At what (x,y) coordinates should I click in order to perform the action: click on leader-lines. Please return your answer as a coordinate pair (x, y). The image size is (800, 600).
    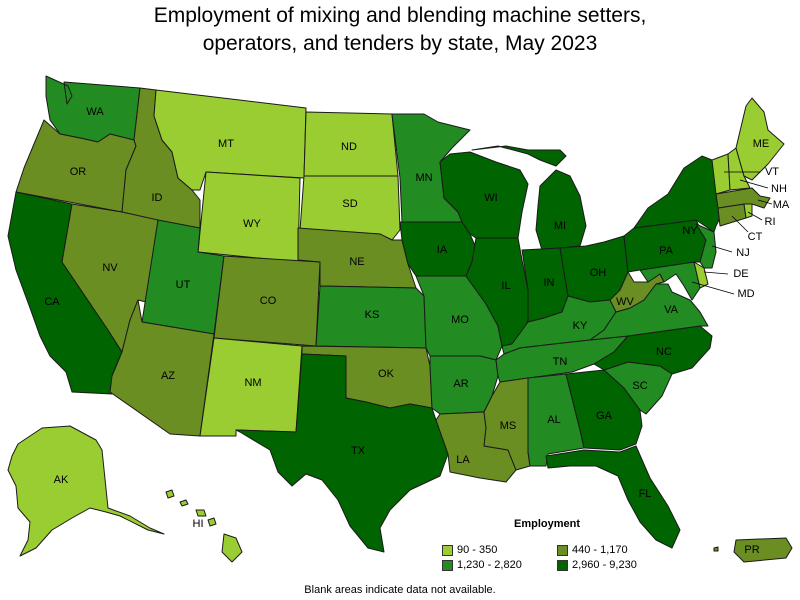
    Looking at the image, I should click on (732, 233).